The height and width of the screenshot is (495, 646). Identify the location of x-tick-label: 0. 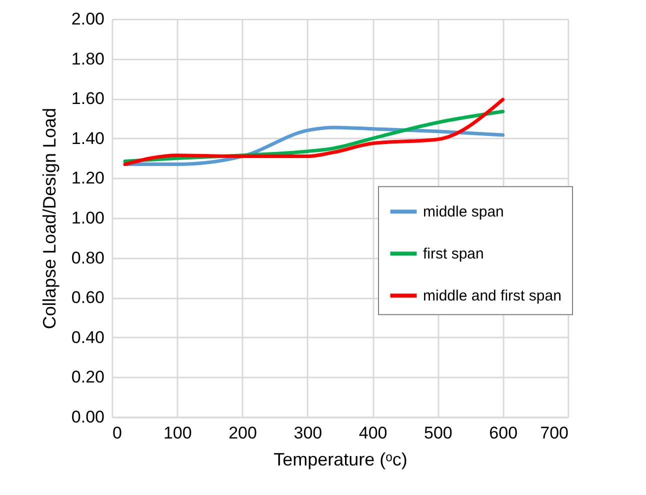
(117, 433).